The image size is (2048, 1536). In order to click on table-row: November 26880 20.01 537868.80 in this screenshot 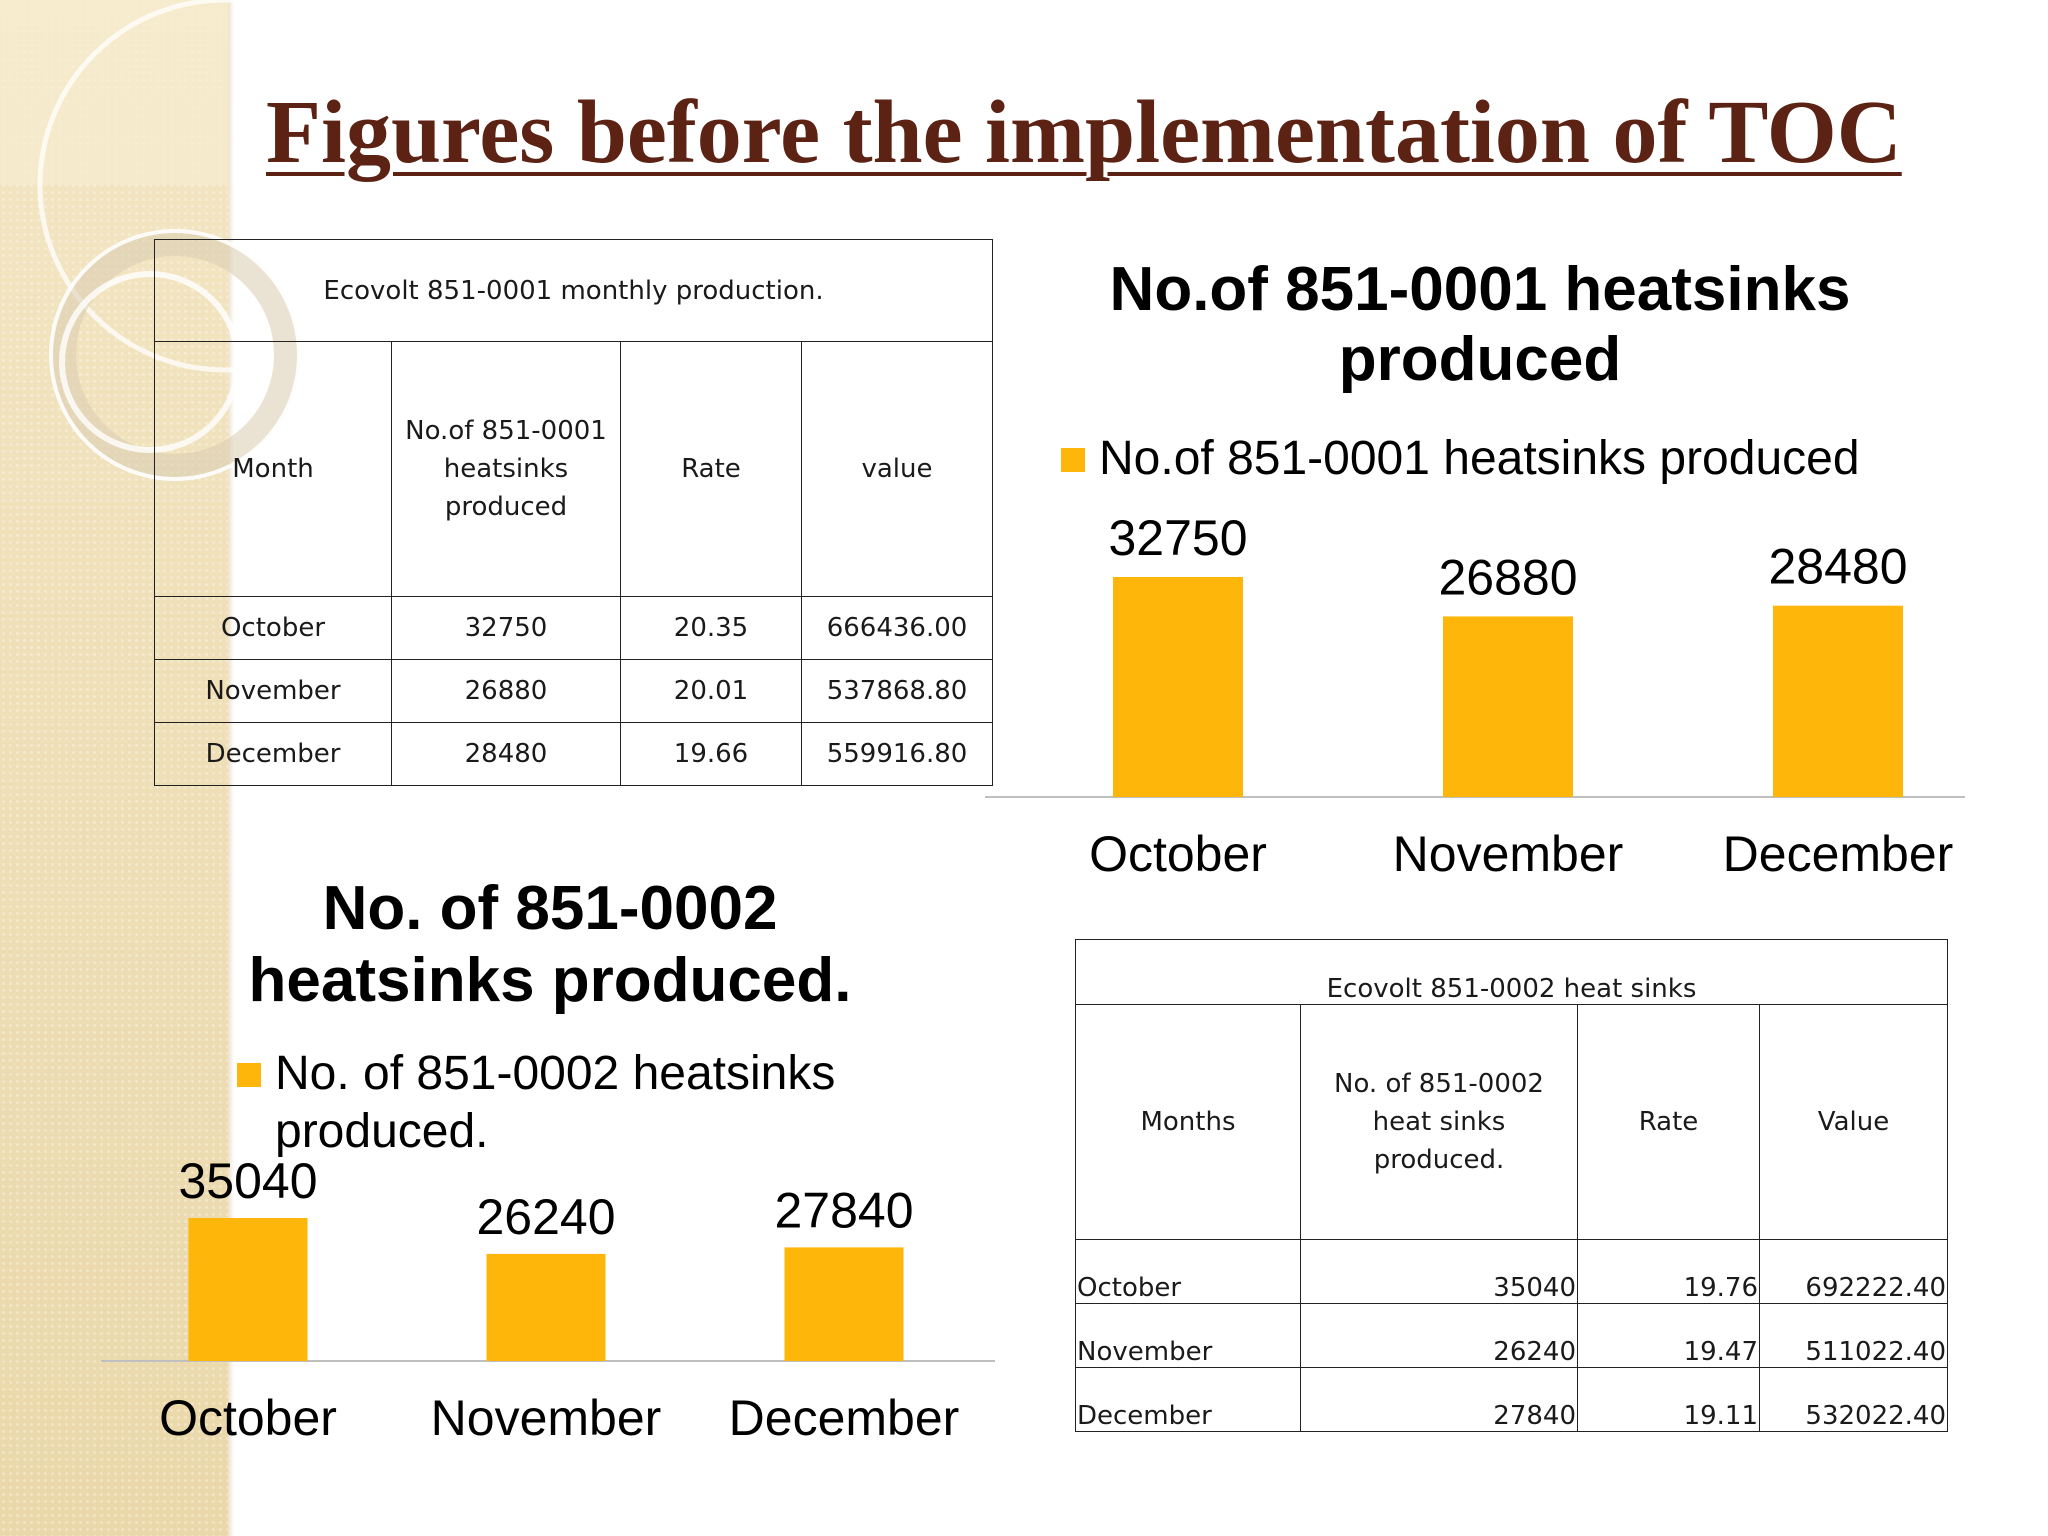, I will do `click(573, 691)`.